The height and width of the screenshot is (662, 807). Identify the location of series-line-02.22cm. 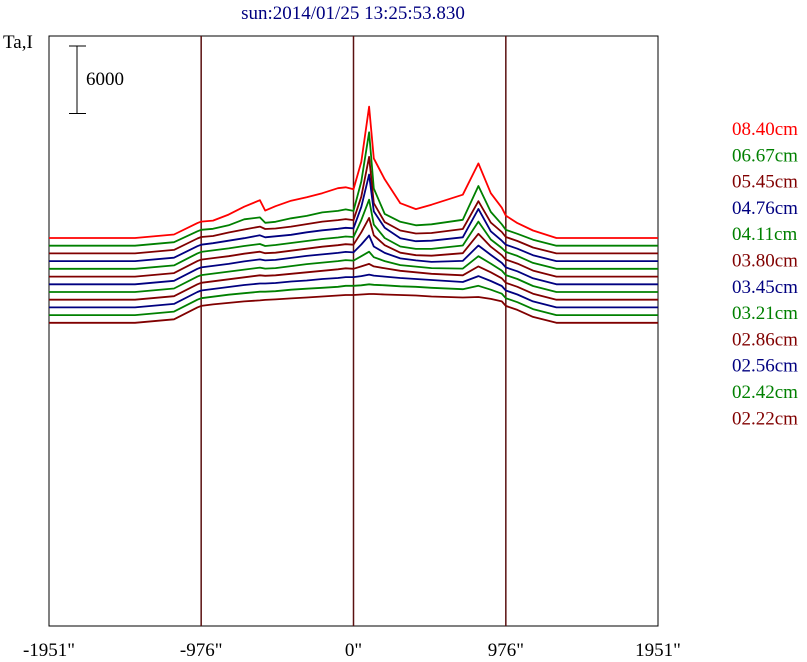
(353, 308).